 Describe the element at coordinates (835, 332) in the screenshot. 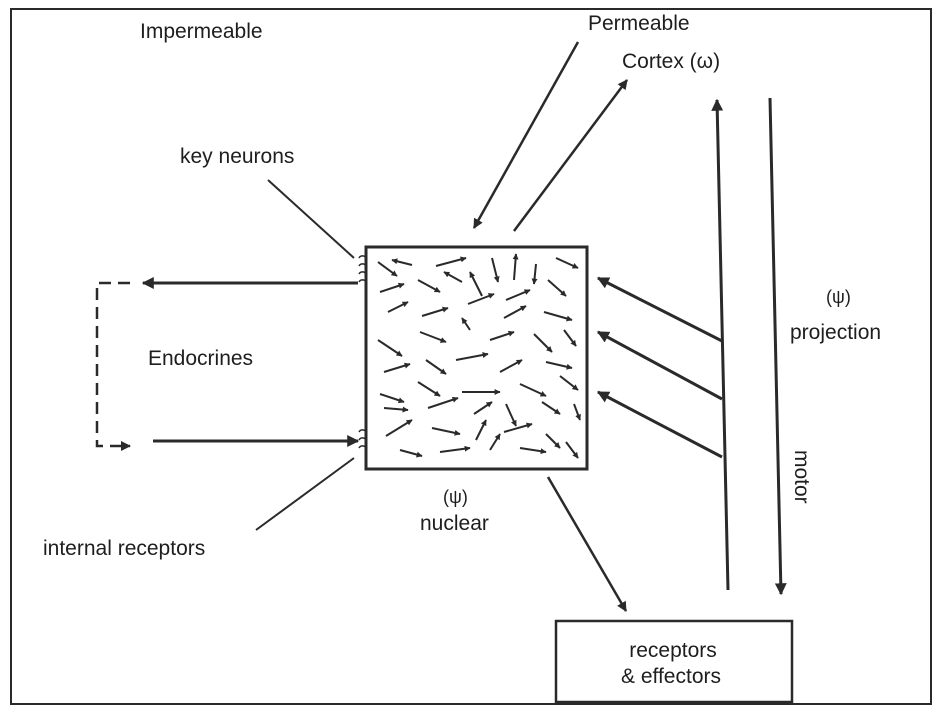

I see `projection-label: projection` at that location.